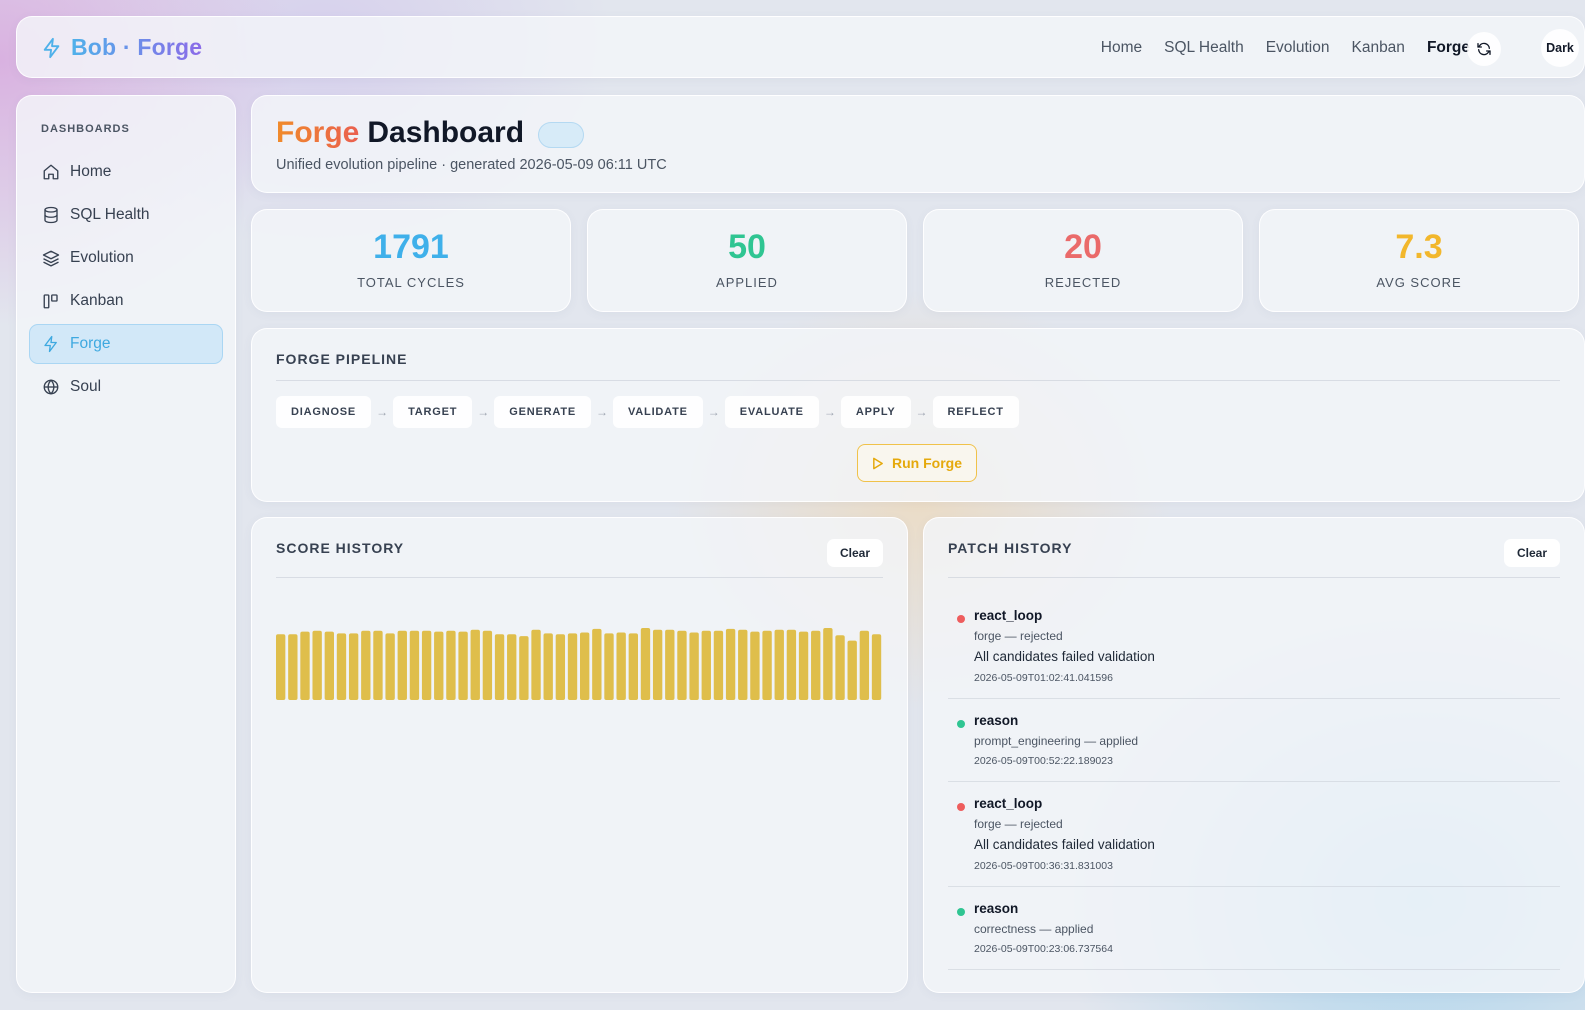 This screenshot has height=1010, width=1585. What do you see at coordinates (126, 172) in the screenshot?
I see `sidebar-item-home: Home` at bounding box center [126, 172].